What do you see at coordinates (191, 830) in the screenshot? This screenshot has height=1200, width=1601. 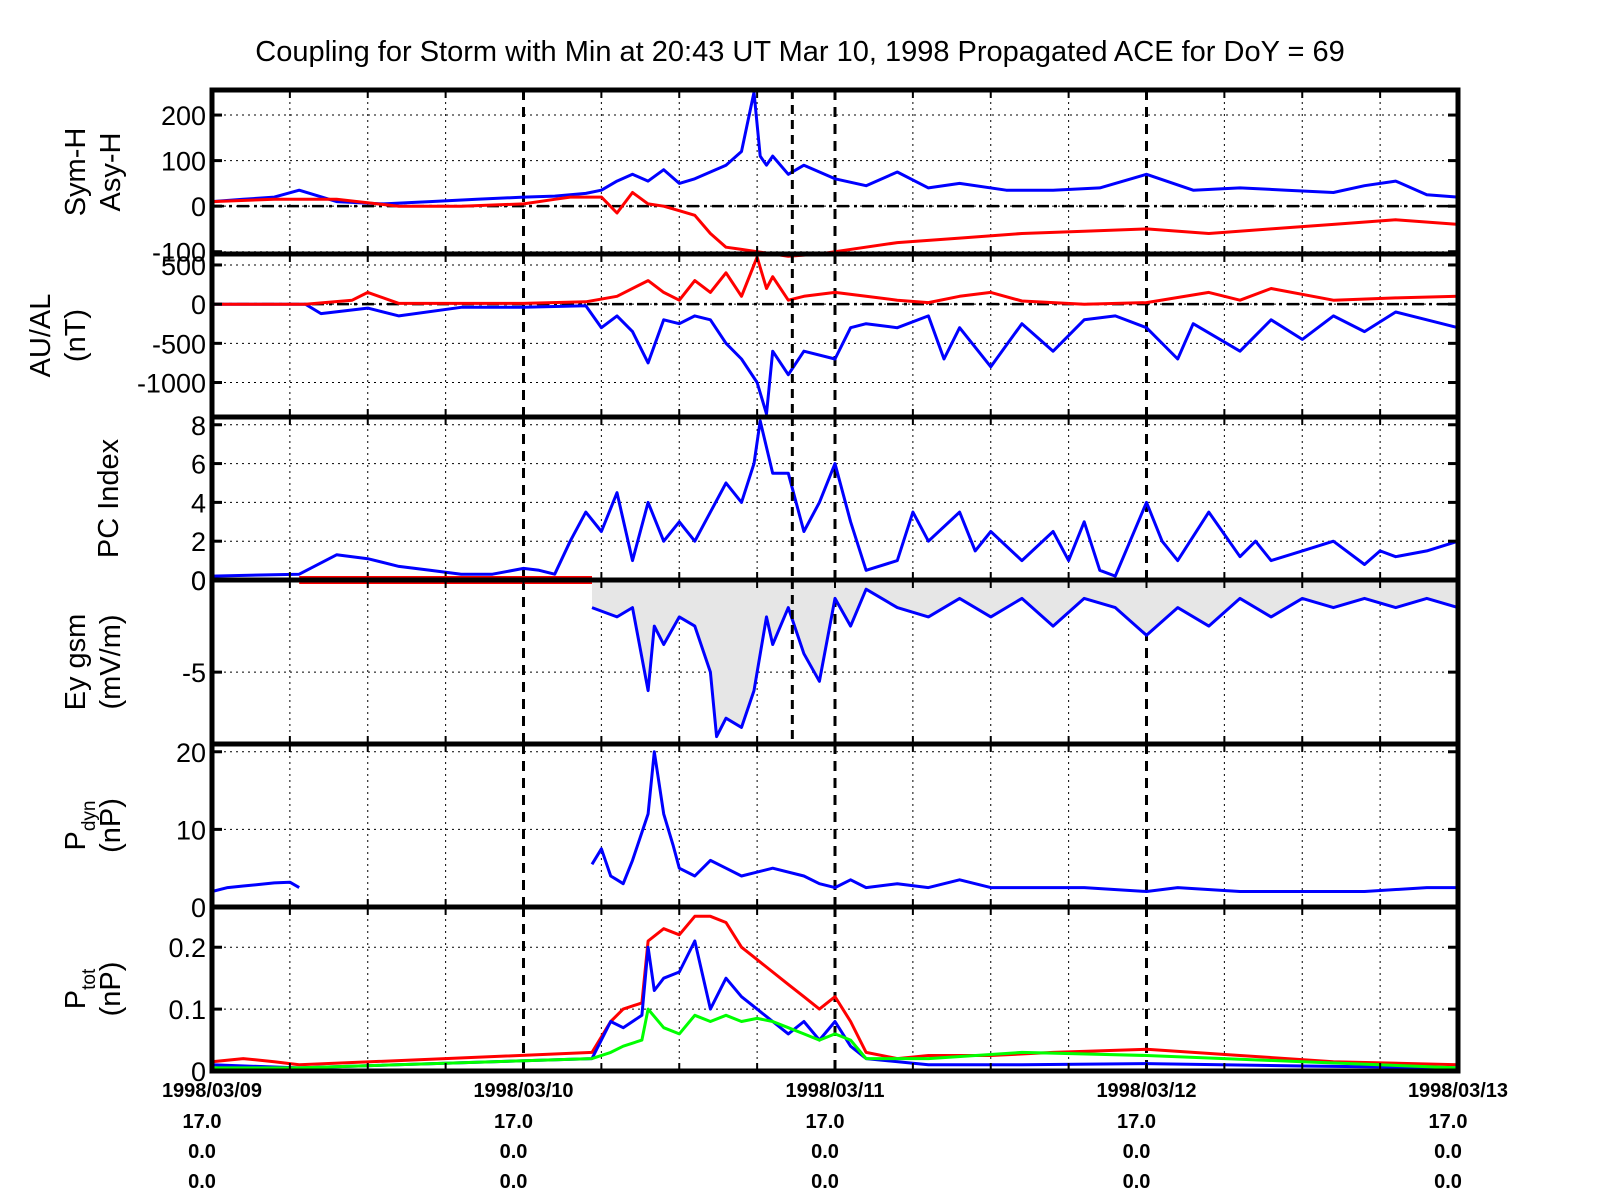 I see `y-tick-label: 10` at bounding box center [191, 830].